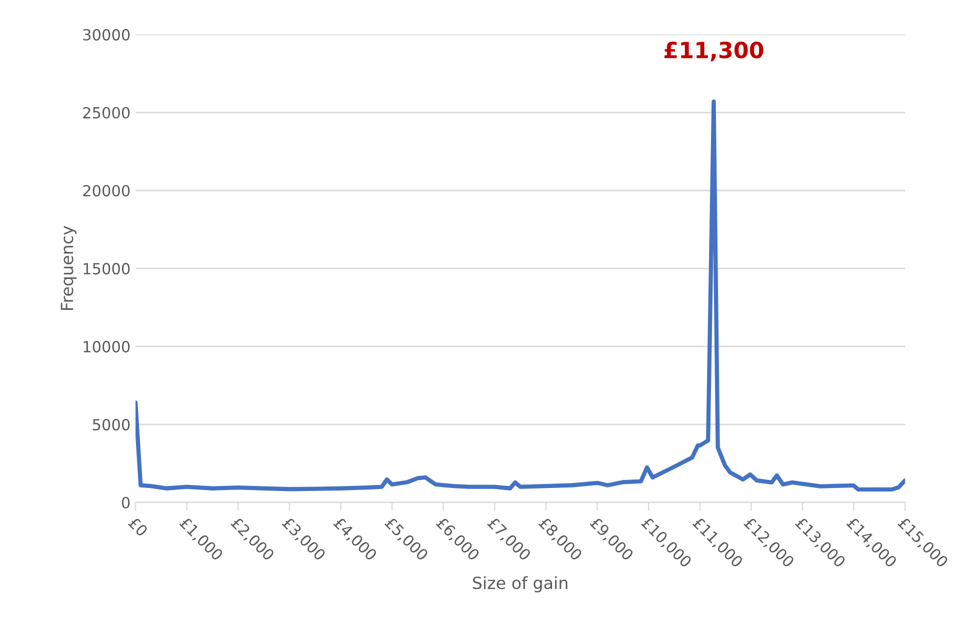 The width and height of the screenshot is (968, 628). Describe the element at coordinates (520, 584) in the screenshot. I see `x-axis-title: Size of gain` at that location.